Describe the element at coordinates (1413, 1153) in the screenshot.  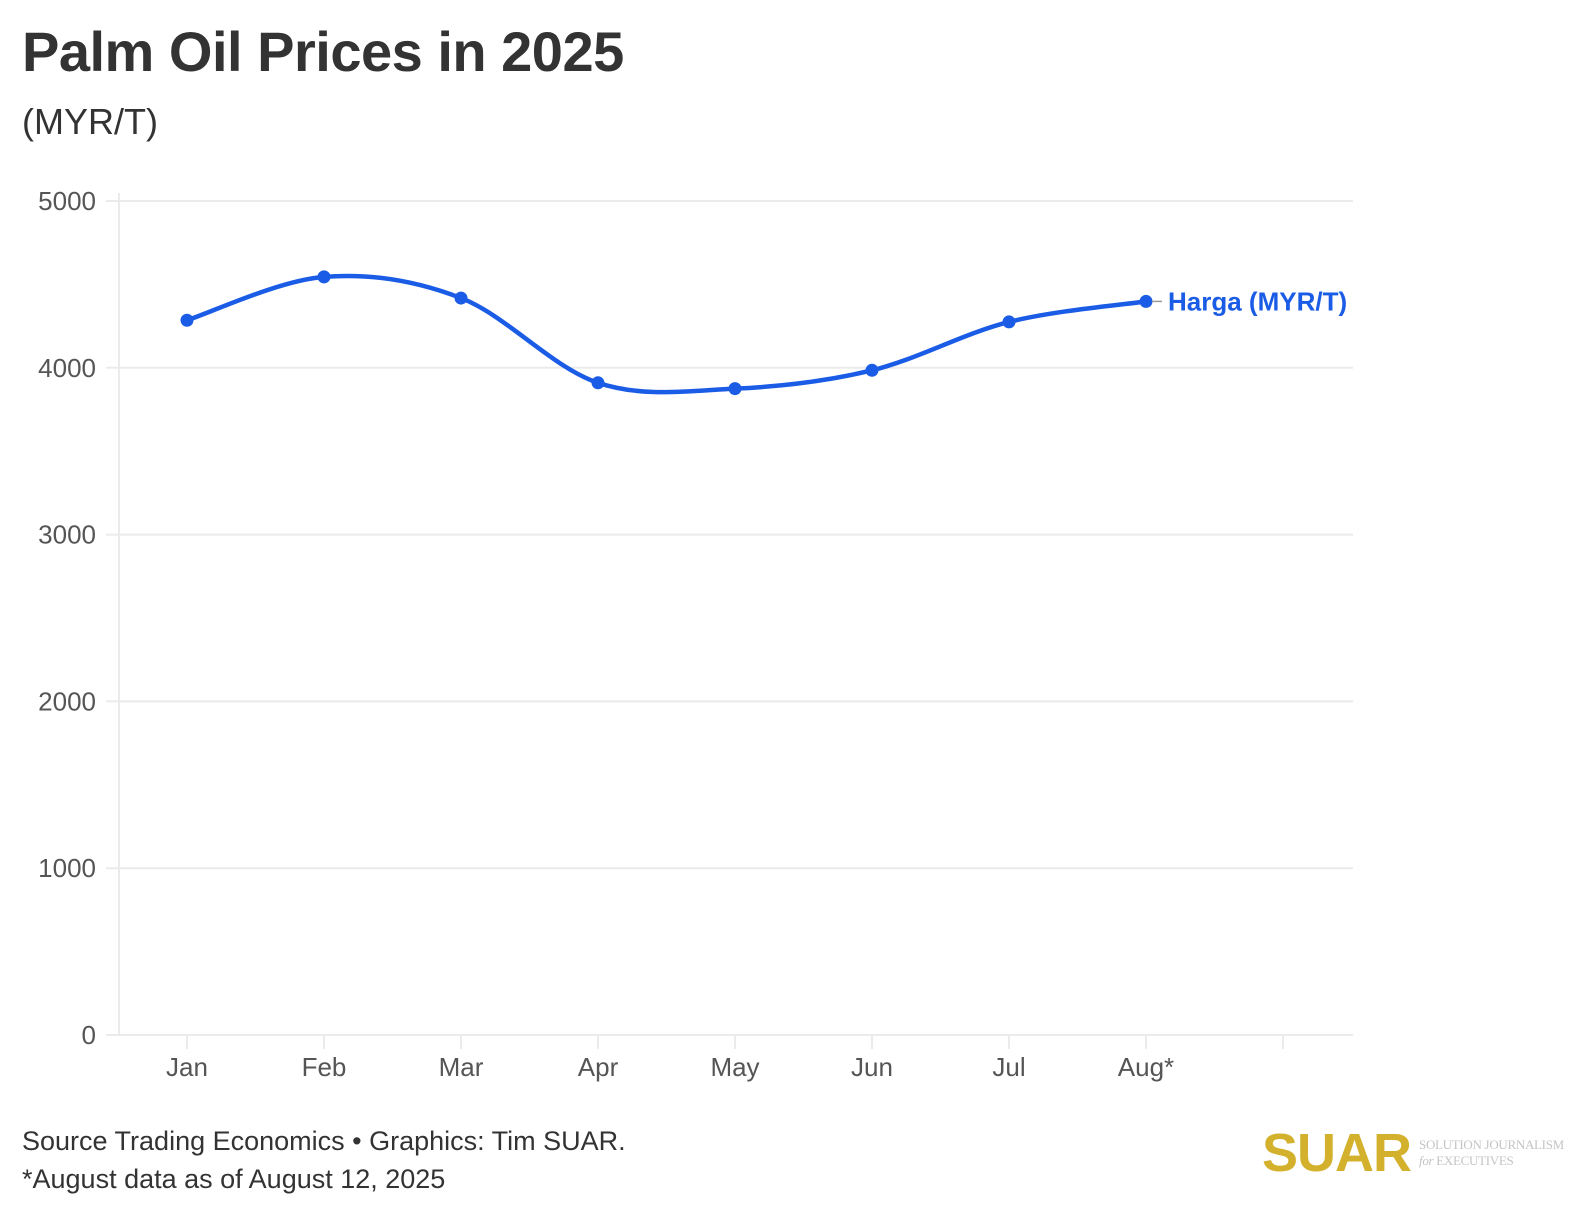
I see `suar-logo: SUAR SOLUTION JOURNALISM for EXECUTIVES` at that location.